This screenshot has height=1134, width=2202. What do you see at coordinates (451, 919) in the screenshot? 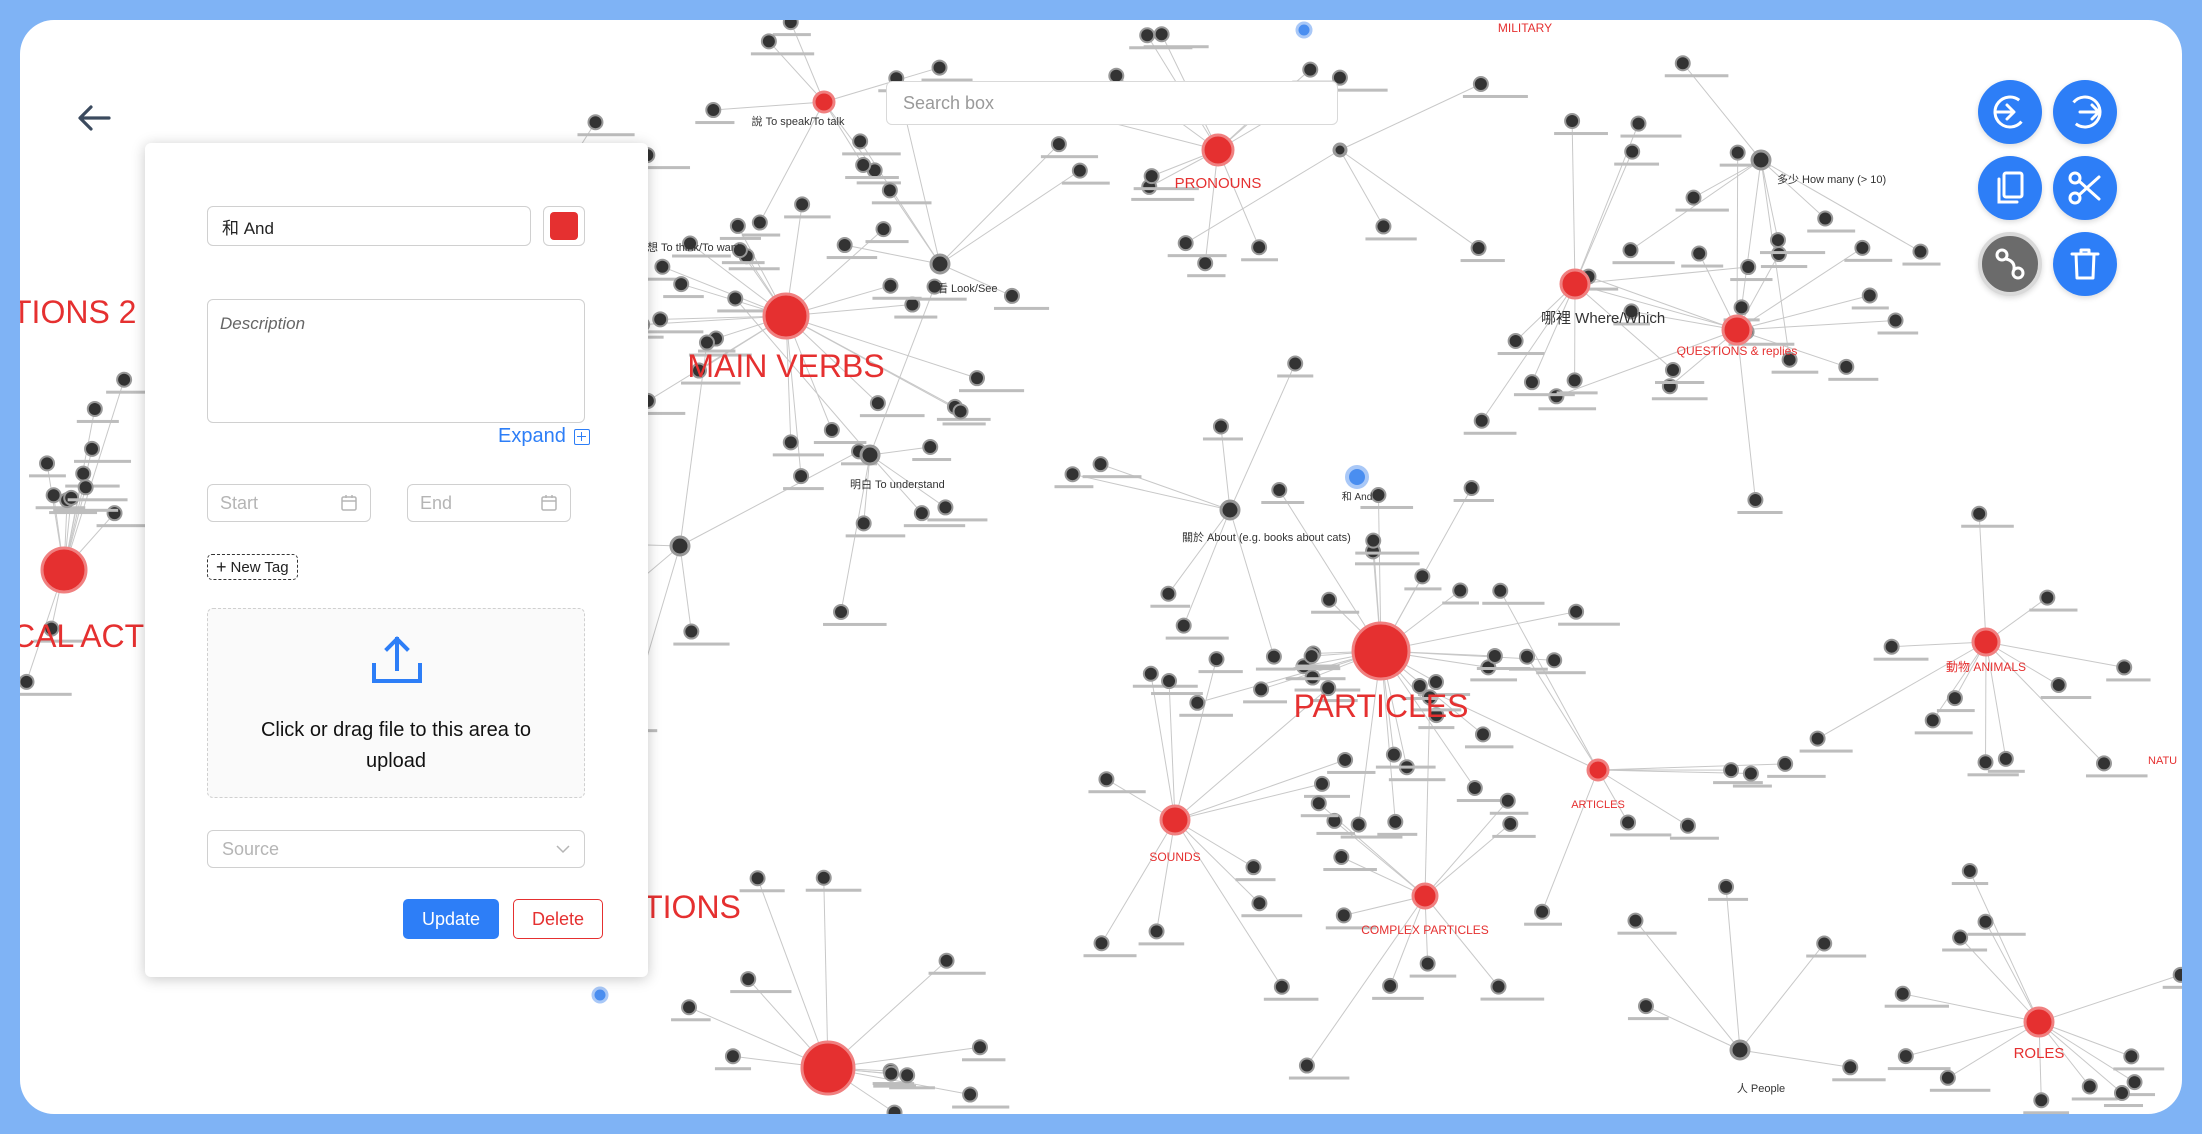
I see `update-button: Update` at bounding box center [451, 919].